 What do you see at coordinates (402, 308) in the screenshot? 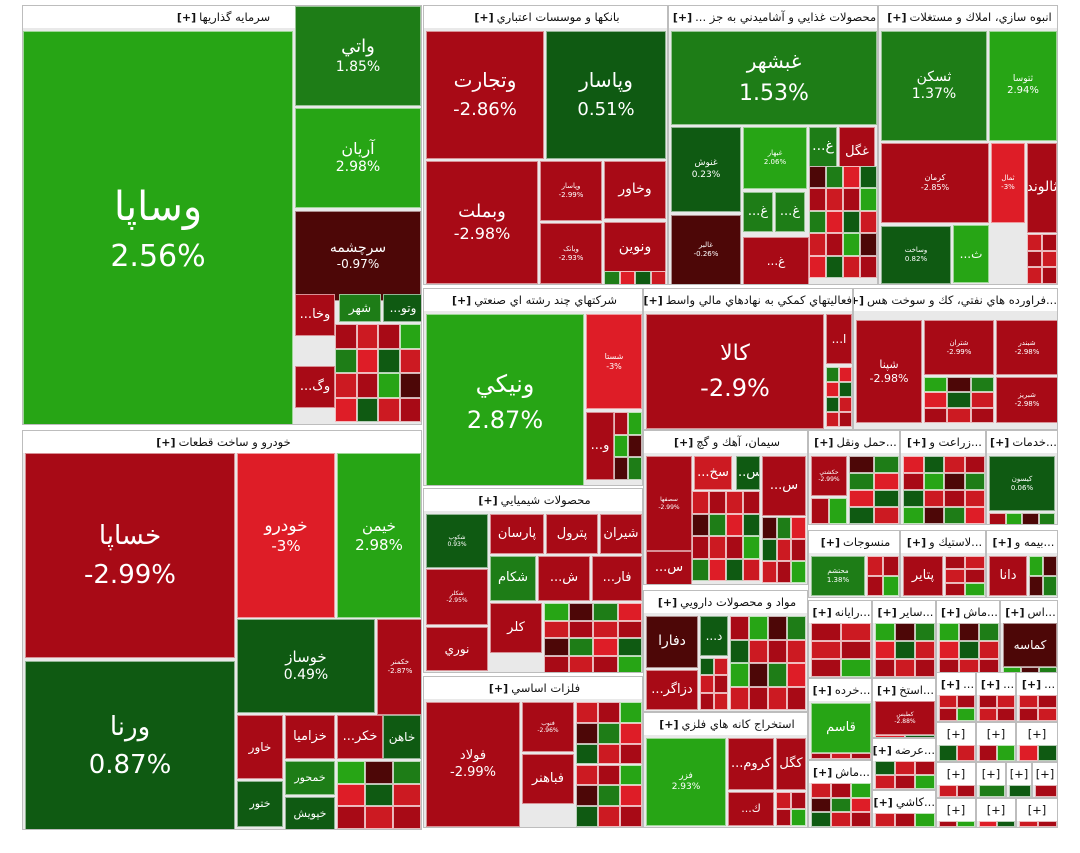
I see `stock-tile: ...وتو` at bounding box center [402, 308].